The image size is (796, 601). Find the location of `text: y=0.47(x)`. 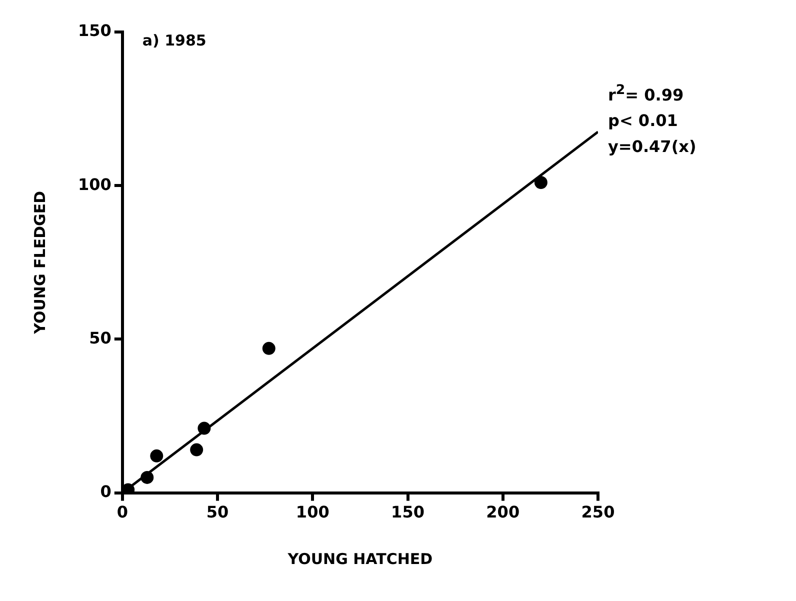

text: y=0.47(x) is located at coordinates (652, 147).